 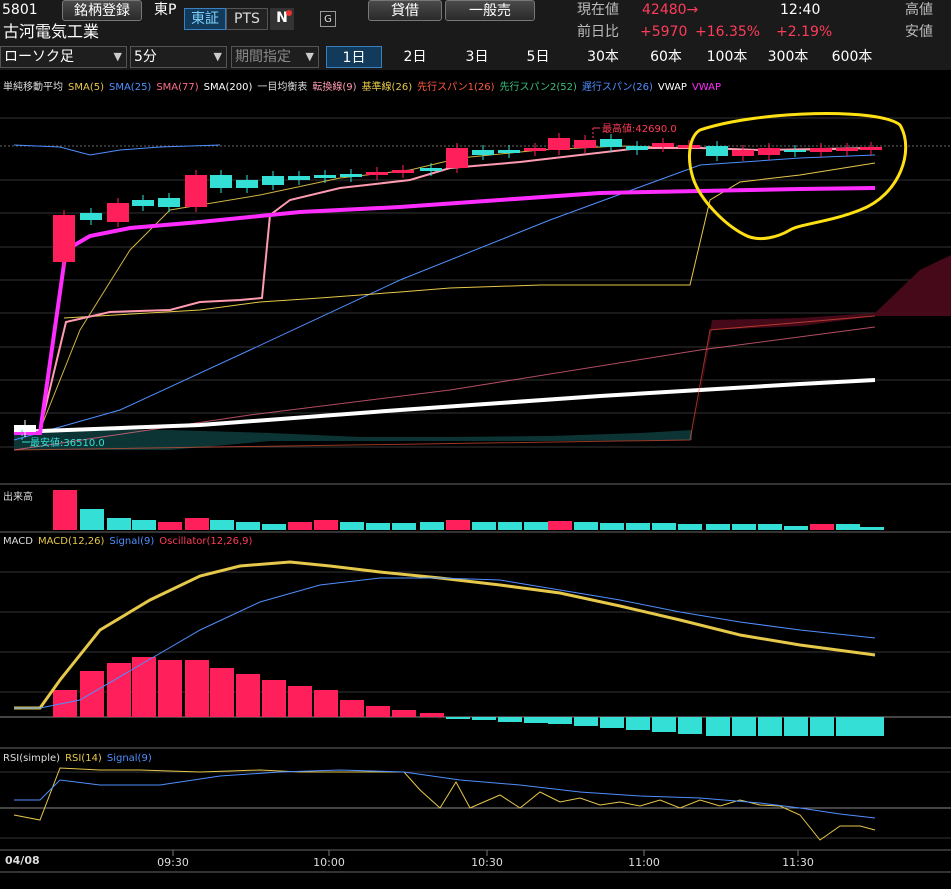 What do you see at coordinates (445, 643) in the screenshot?
I see `signal-line` at bounding box center [445, 643].